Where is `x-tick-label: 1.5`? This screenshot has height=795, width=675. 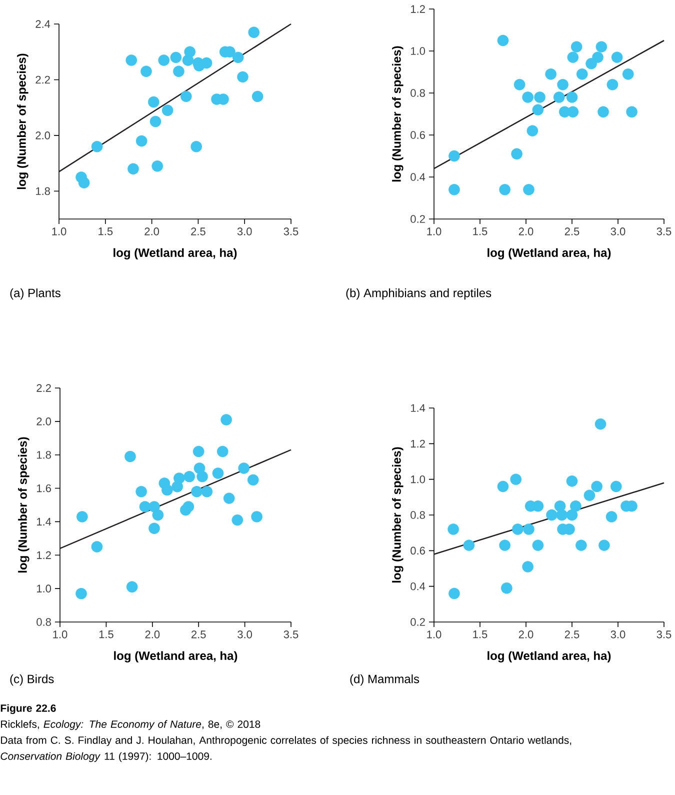
x-tick-label: 1.5 is located at coordinates (105, 232).